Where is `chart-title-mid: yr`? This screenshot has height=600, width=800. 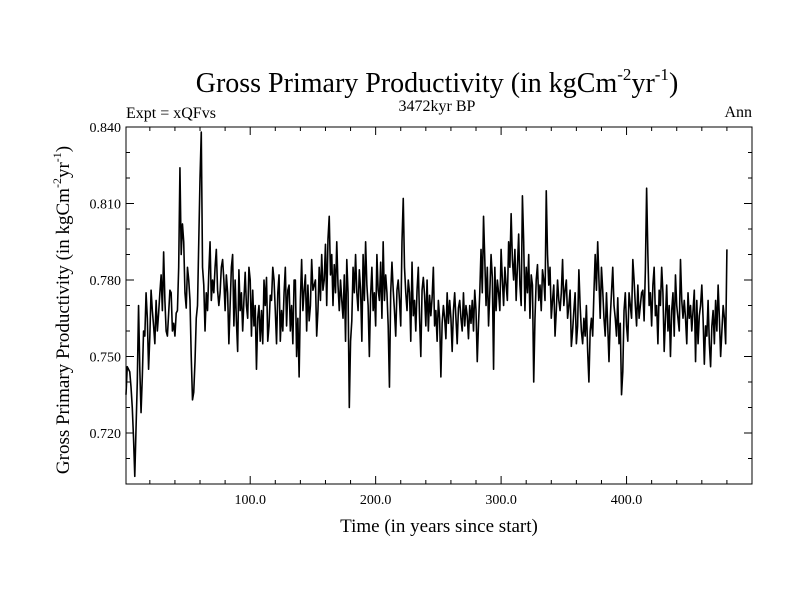 chart-title-mid: yr is located at coordinates (643, 83).